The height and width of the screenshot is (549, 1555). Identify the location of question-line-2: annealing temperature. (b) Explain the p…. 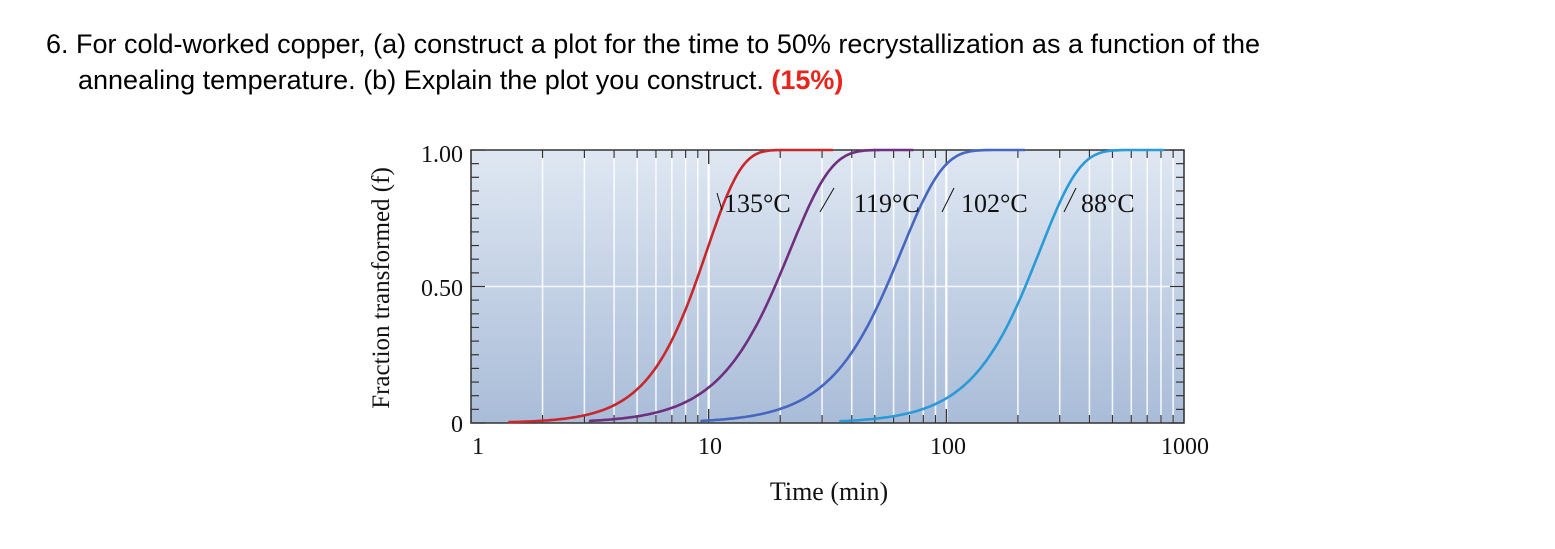
(786, 80).